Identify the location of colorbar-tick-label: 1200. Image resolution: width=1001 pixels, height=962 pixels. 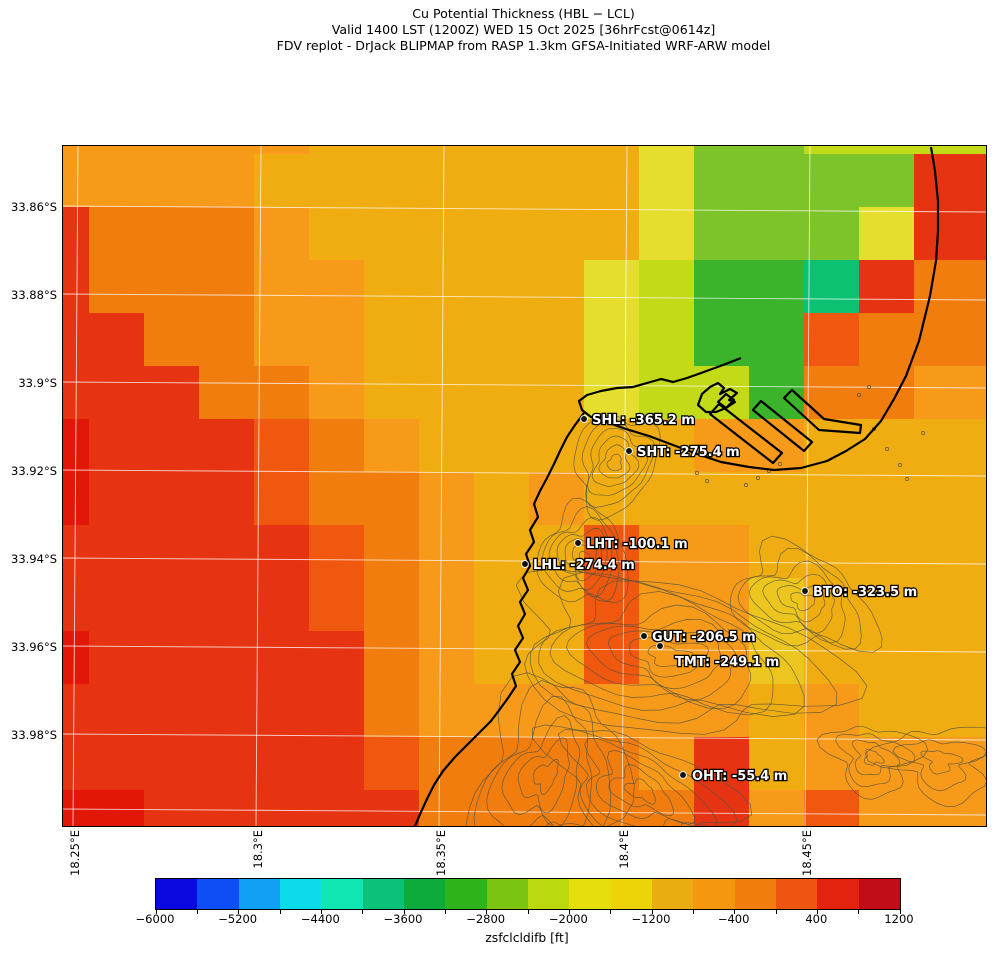
(899, 919).